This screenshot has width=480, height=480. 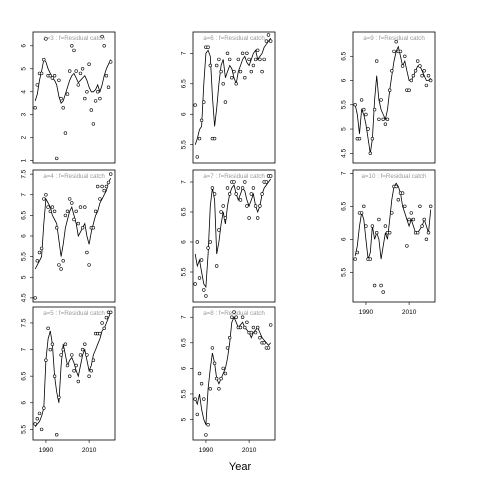 I want to click on panel-label: a=10 : f=Residual catch, so click(x=394, y=176).